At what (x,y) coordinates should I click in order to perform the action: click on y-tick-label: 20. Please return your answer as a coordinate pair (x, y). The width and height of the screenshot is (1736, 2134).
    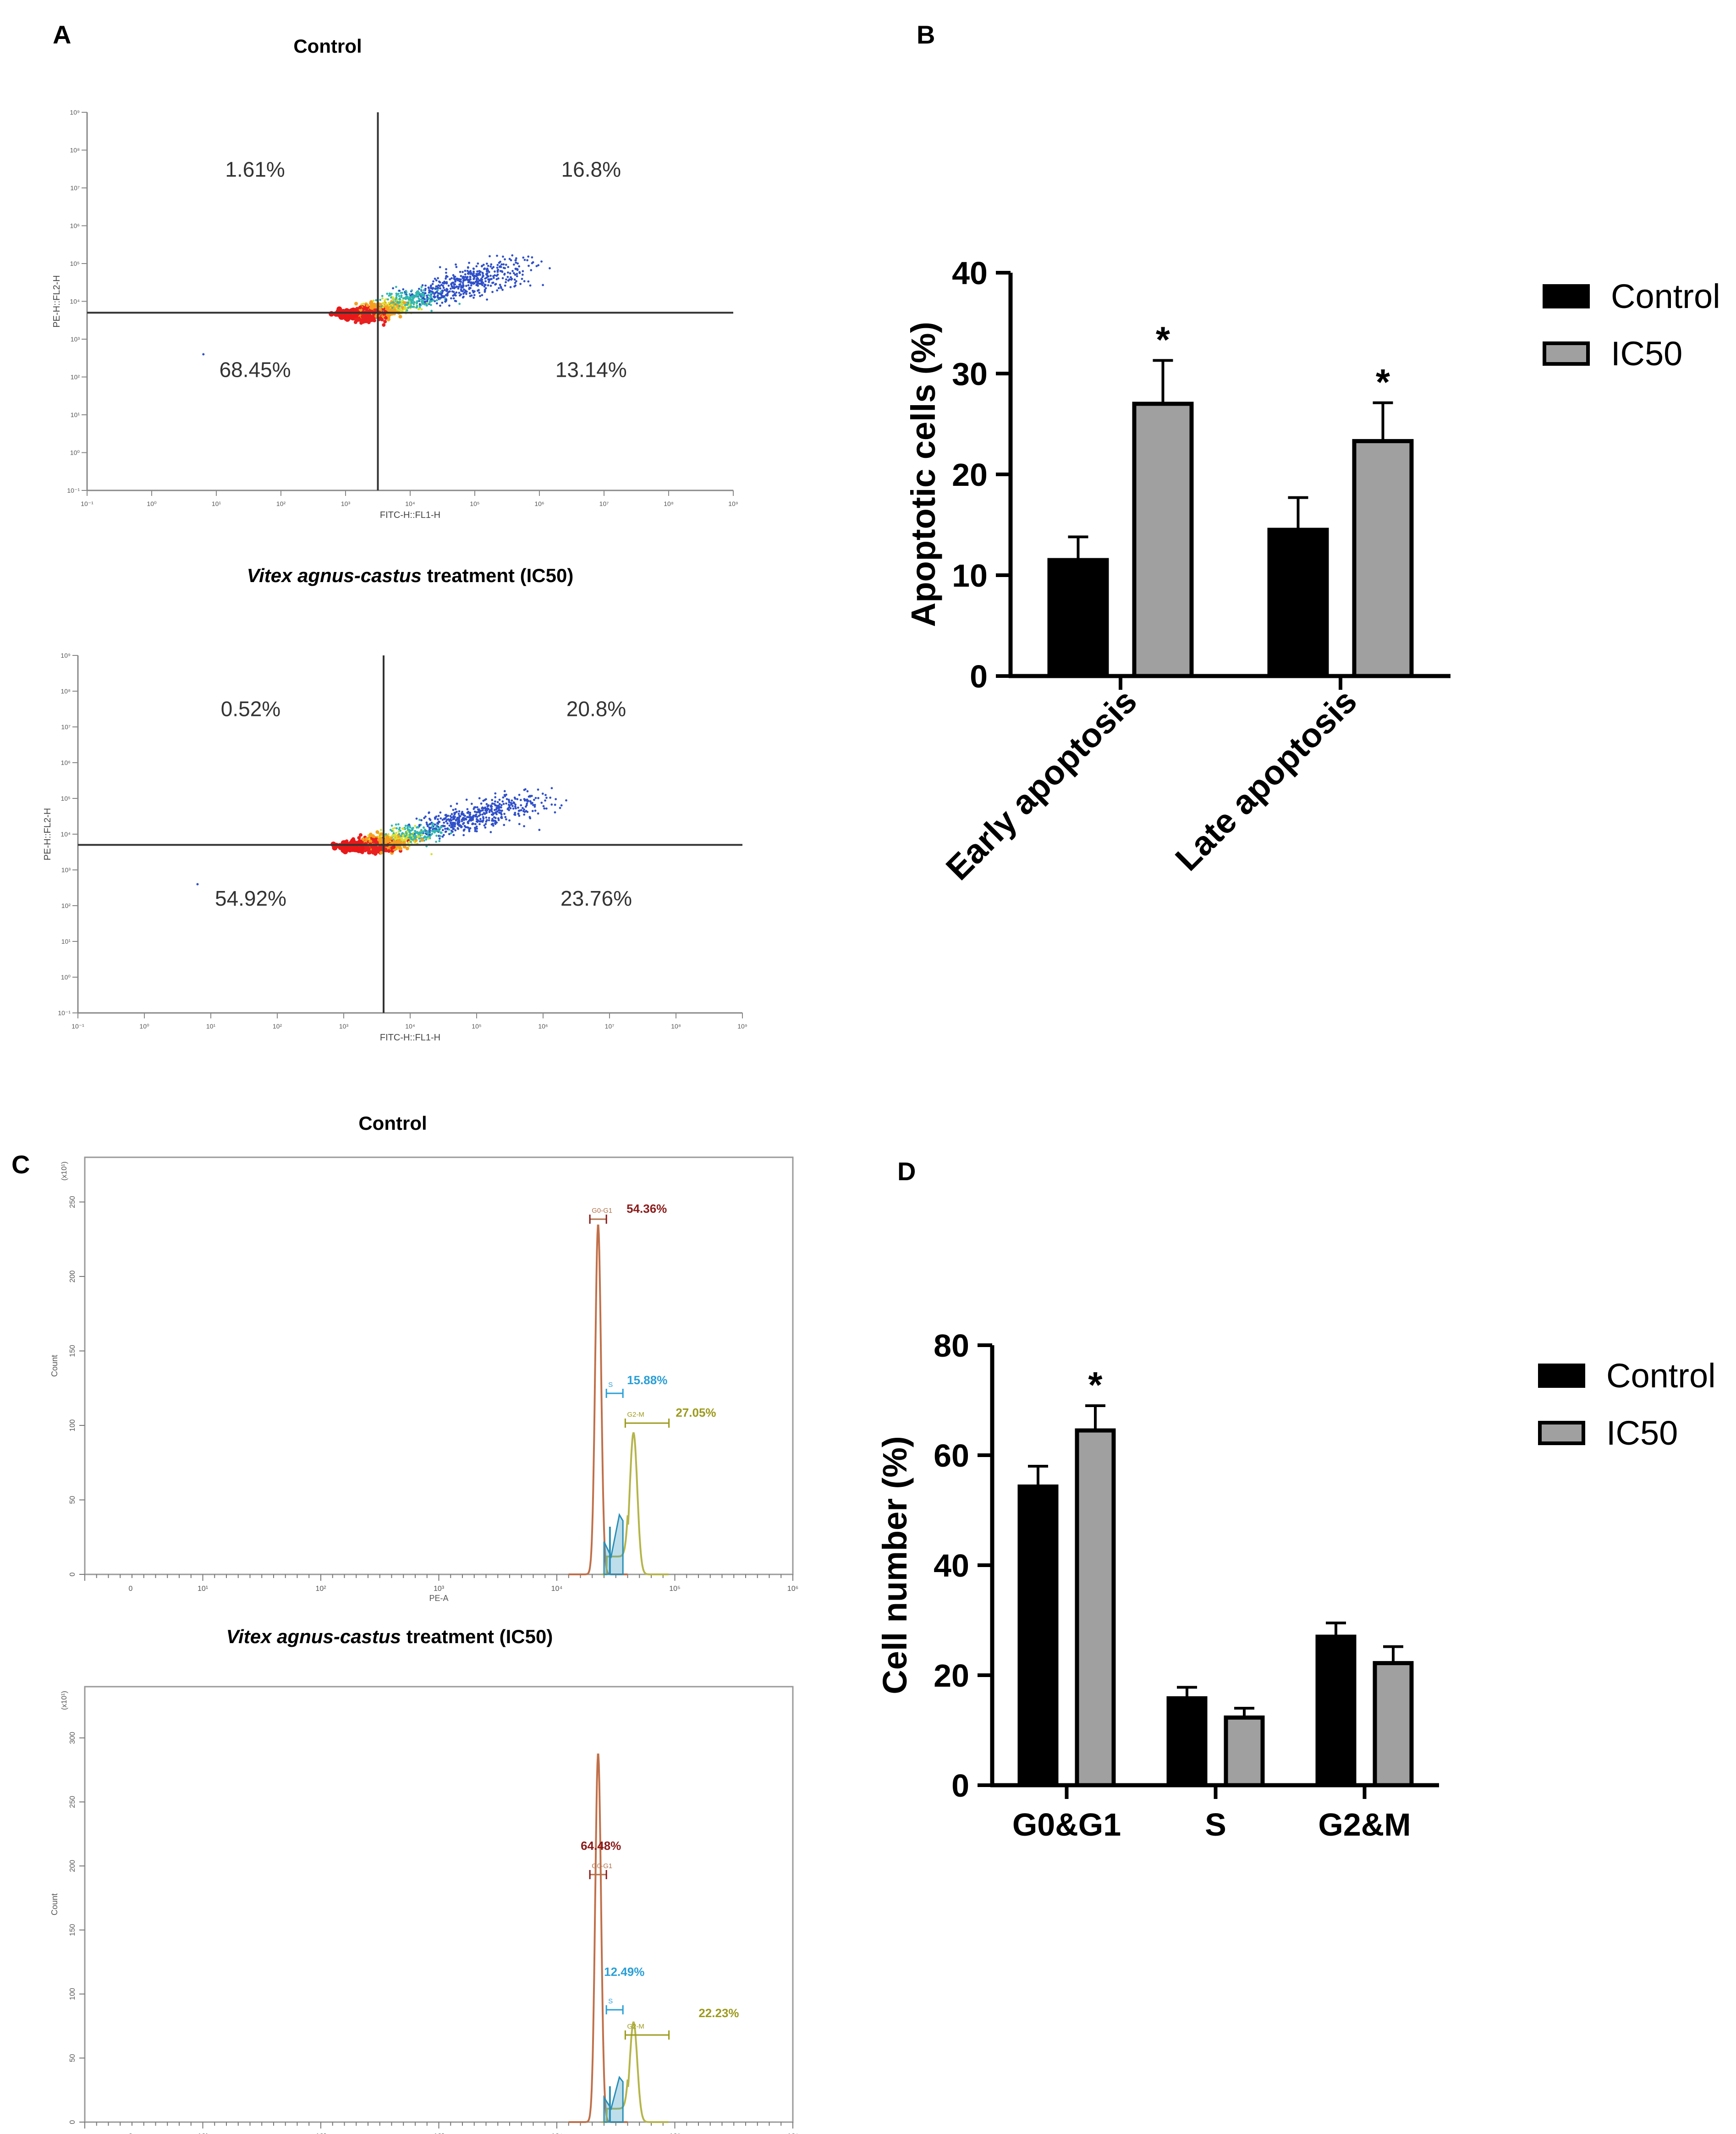
    Looking at the image, I should click on (952, 1676).